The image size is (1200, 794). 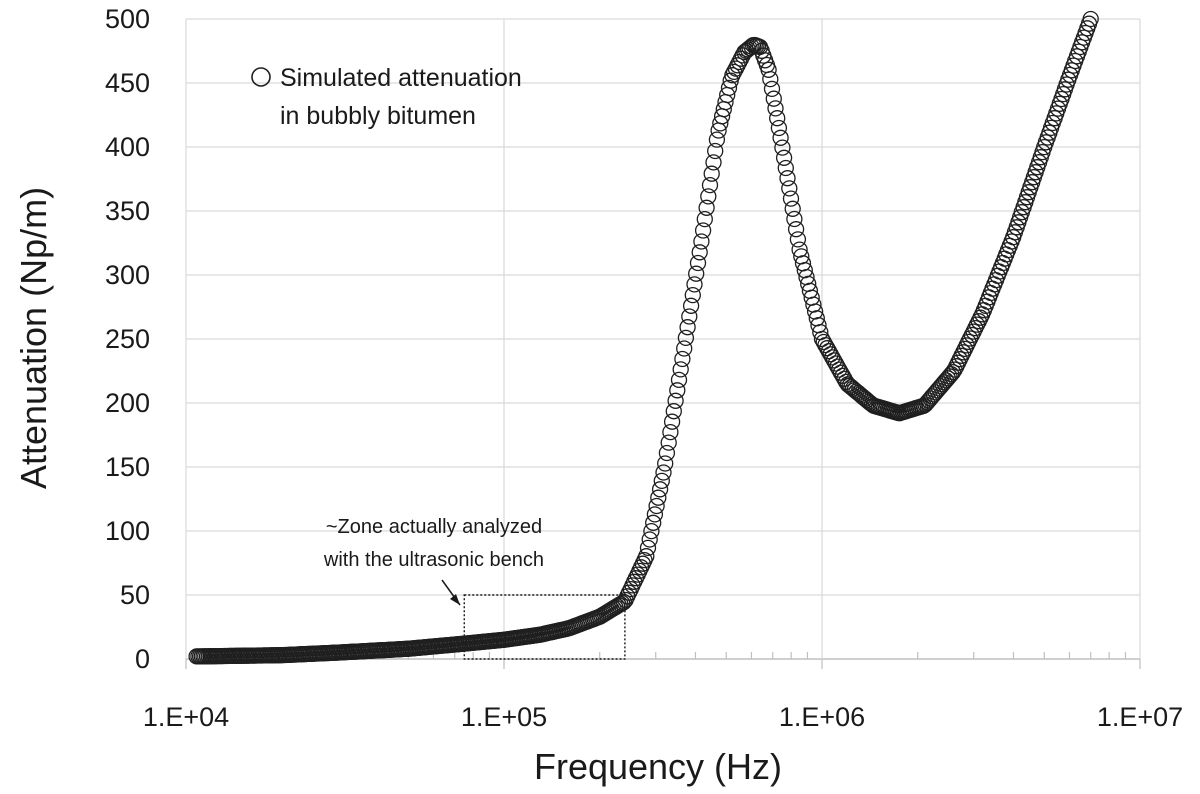 What do you see at coordinates (658, 766) in the screenshot?
I see `x-axis-title: Frequency (Hz)` at bounding box center [658, 766].